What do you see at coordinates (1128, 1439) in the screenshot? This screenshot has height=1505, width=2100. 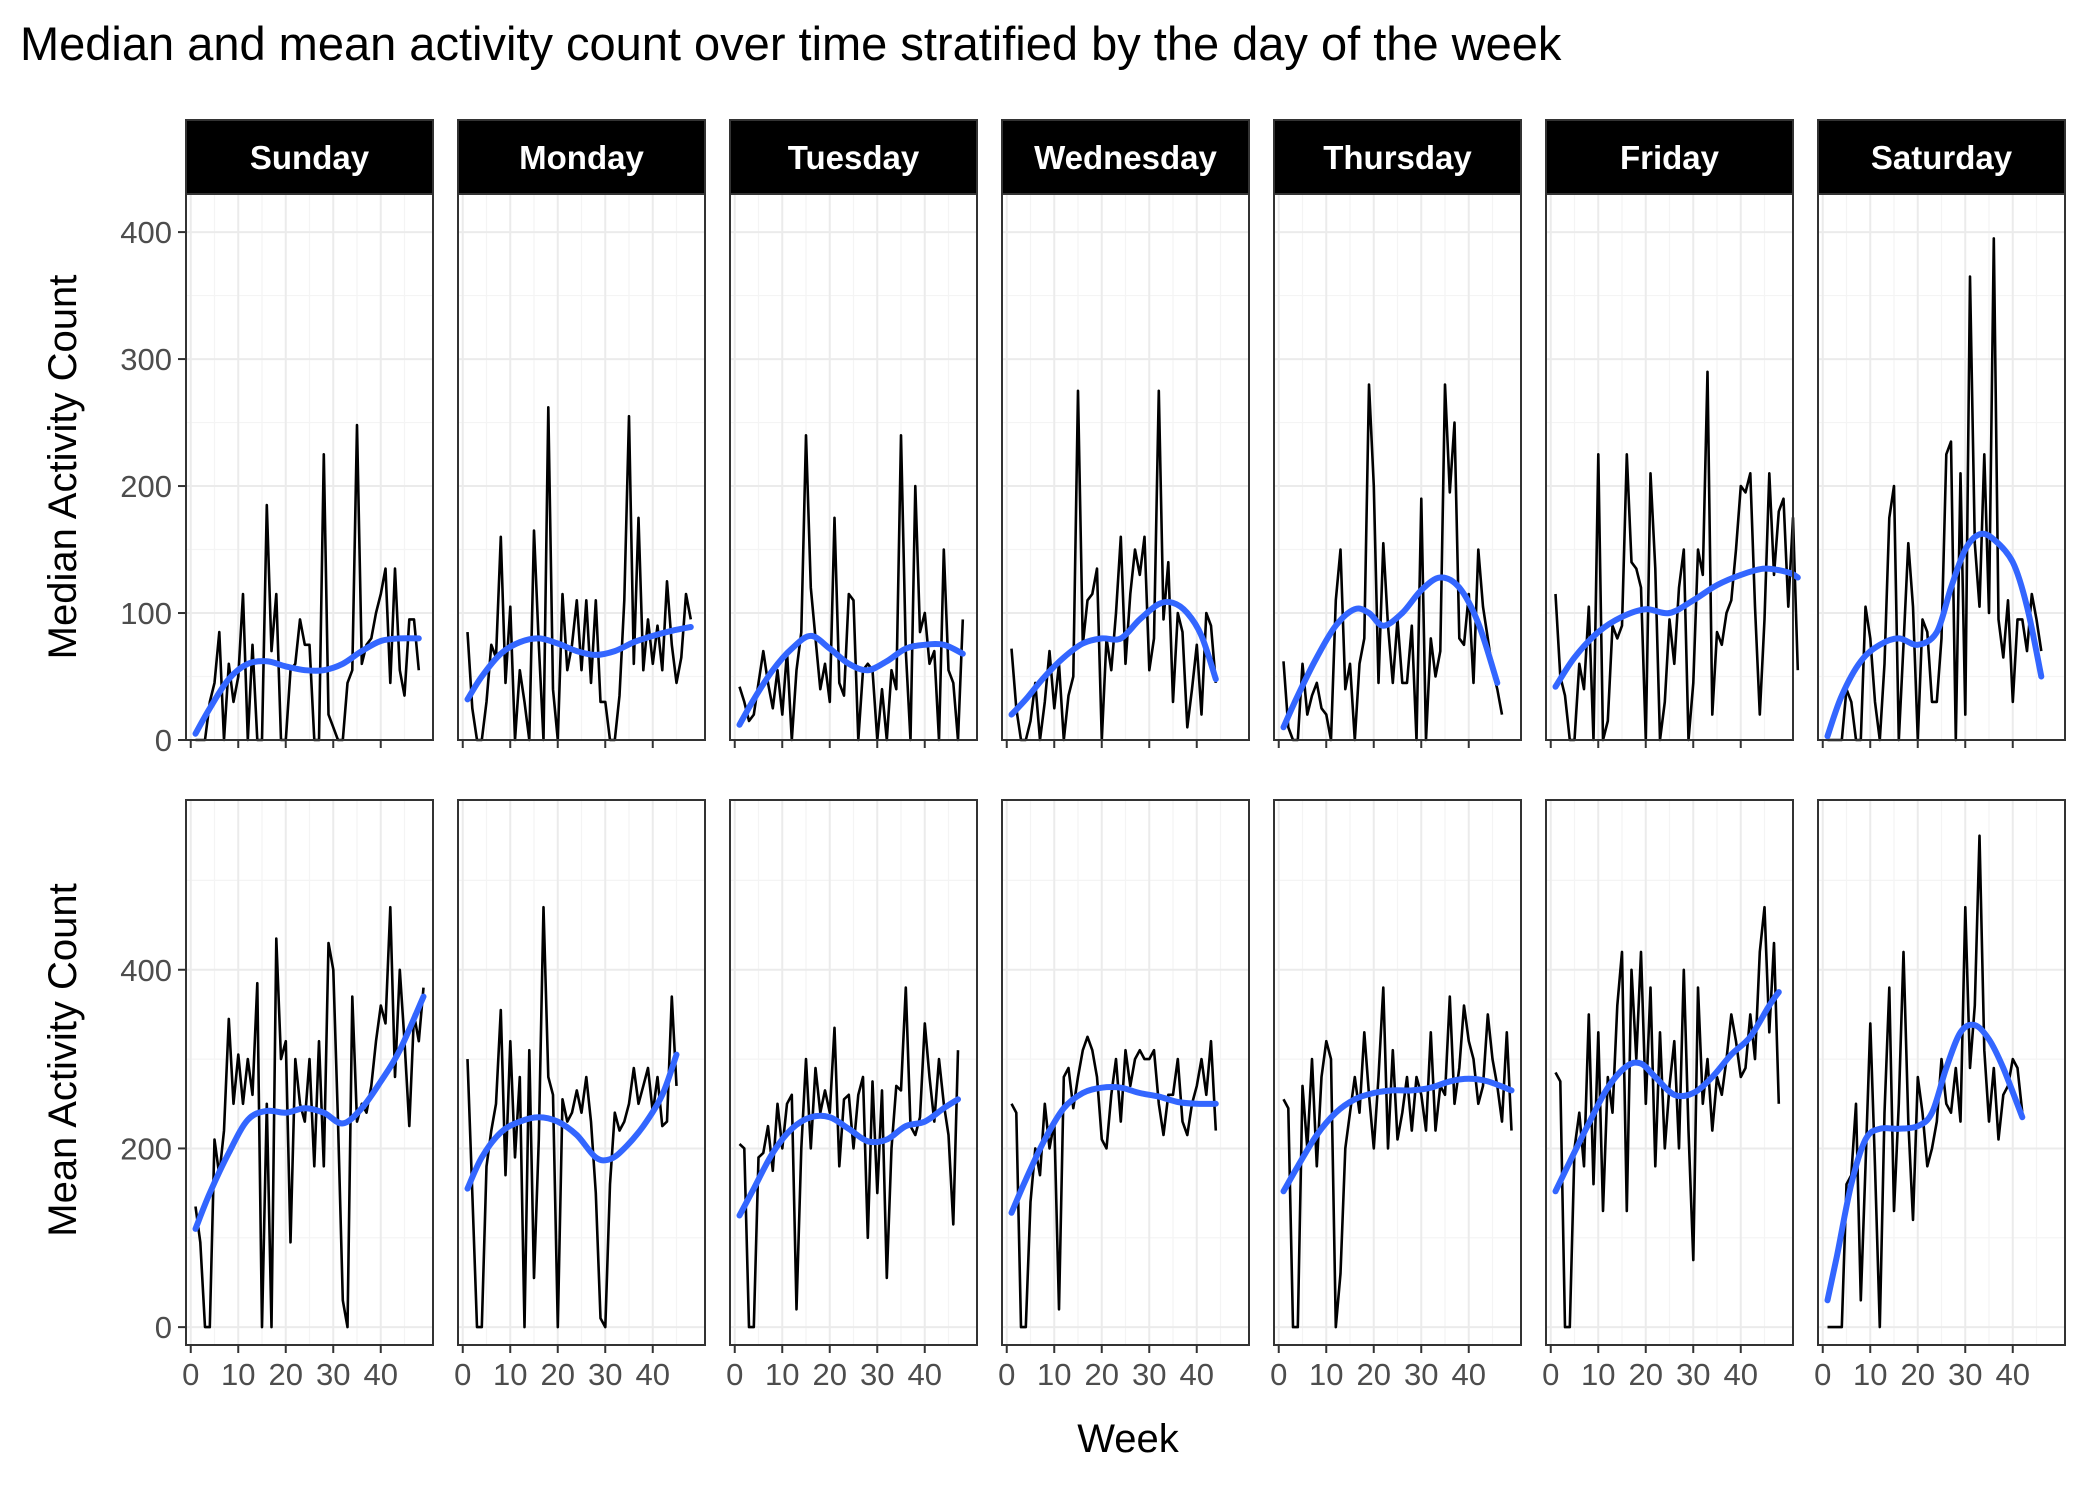 I see `x-axis-title: Week` at bounding box center [1128, 1439].